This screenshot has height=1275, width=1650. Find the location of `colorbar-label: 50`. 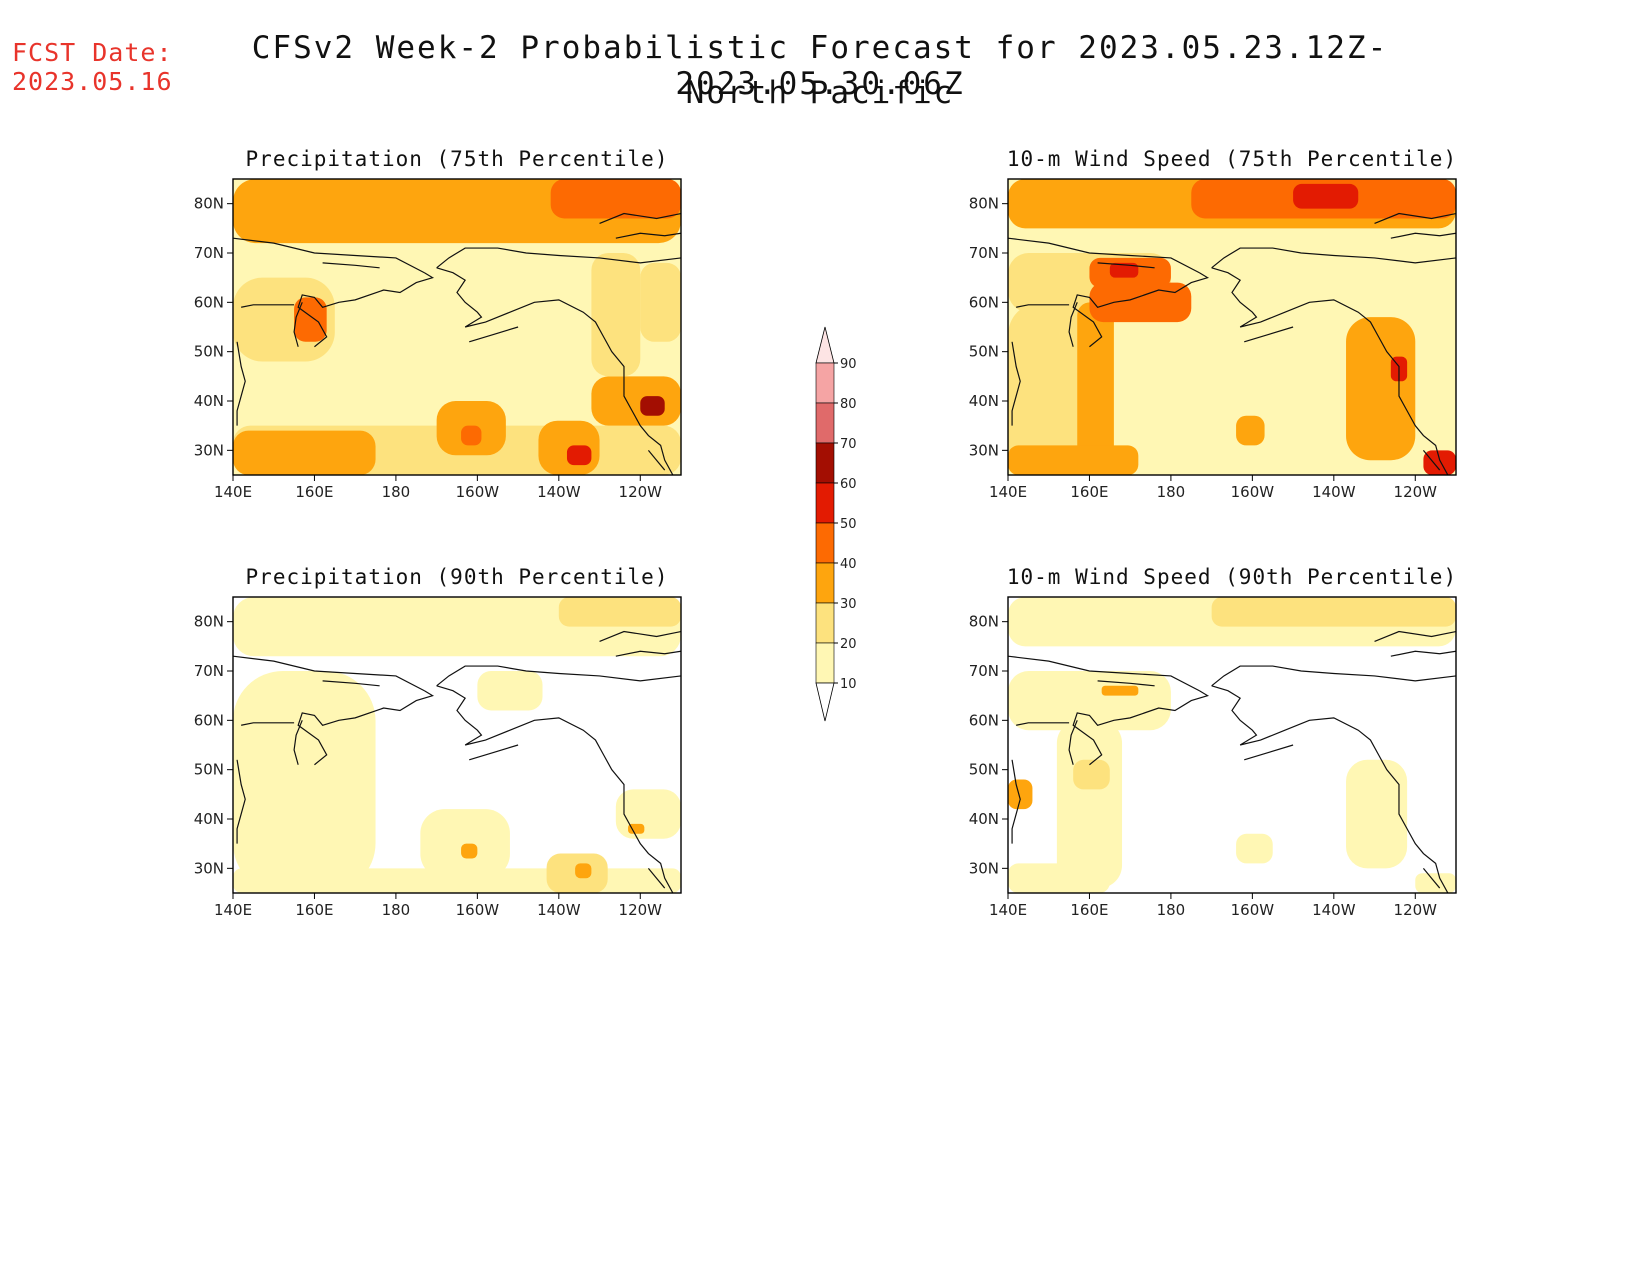

colorbar-label: 50 is located at coordinates (848, 524).